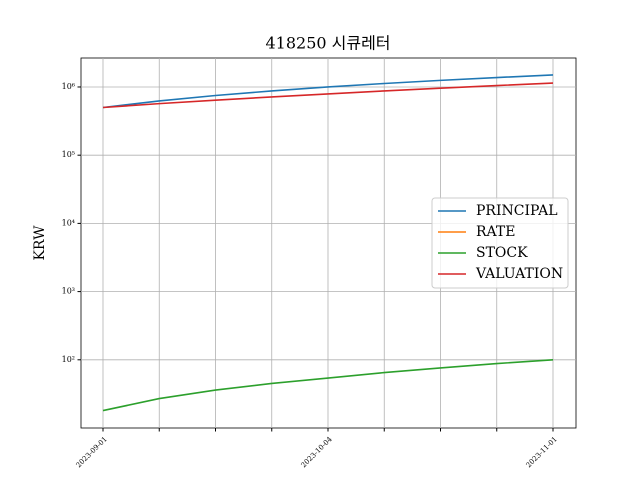 This screenshot has height=480, width=640. What do you see at coordinates (68, 291) in the screenshot?
I see `y-tick-label: 10³` at bounding box center [68, 291].